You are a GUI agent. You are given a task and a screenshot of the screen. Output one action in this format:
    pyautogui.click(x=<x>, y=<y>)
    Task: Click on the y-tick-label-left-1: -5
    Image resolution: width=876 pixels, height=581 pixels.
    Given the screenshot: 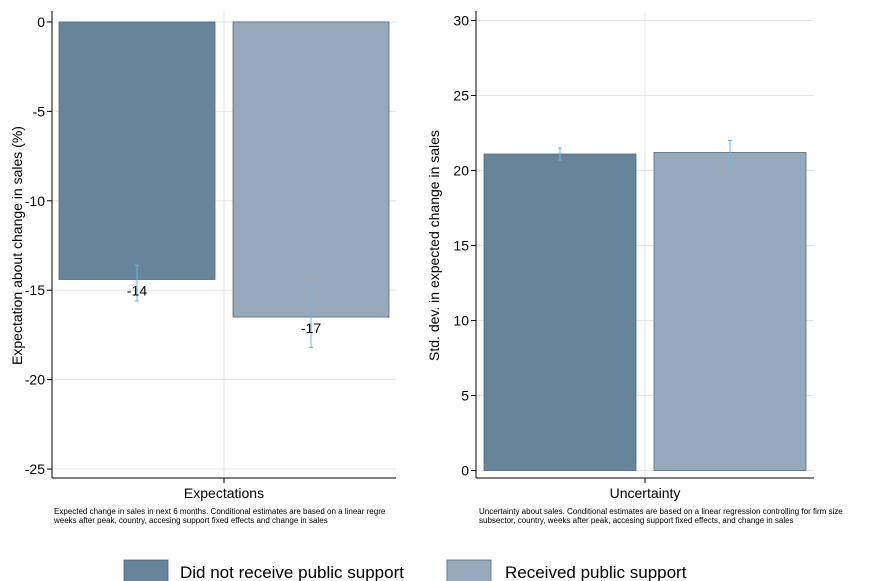 What is the action you would take?
    pyautogui.click(x=39, y=111)
    